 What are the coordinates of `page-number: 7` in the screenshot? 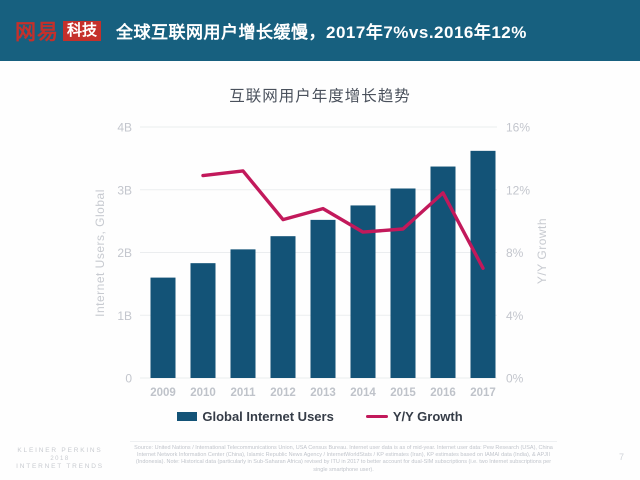 It's located at (621, 457).